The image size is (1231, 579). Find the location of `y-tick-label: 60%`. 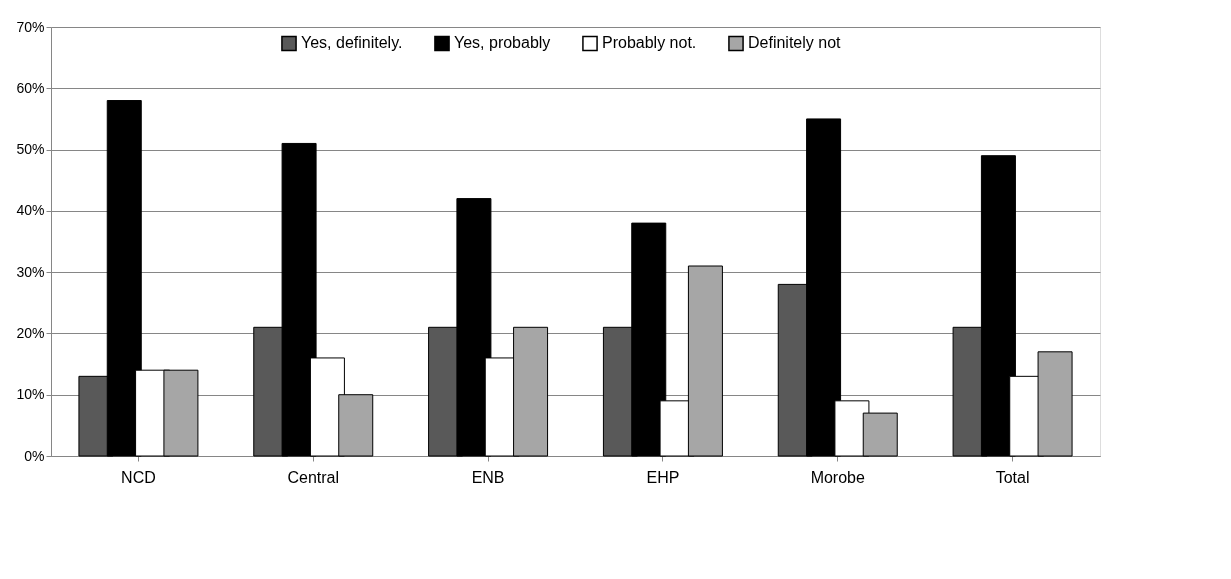

y-tick-label: 60% is located at coordinates (30, 87).